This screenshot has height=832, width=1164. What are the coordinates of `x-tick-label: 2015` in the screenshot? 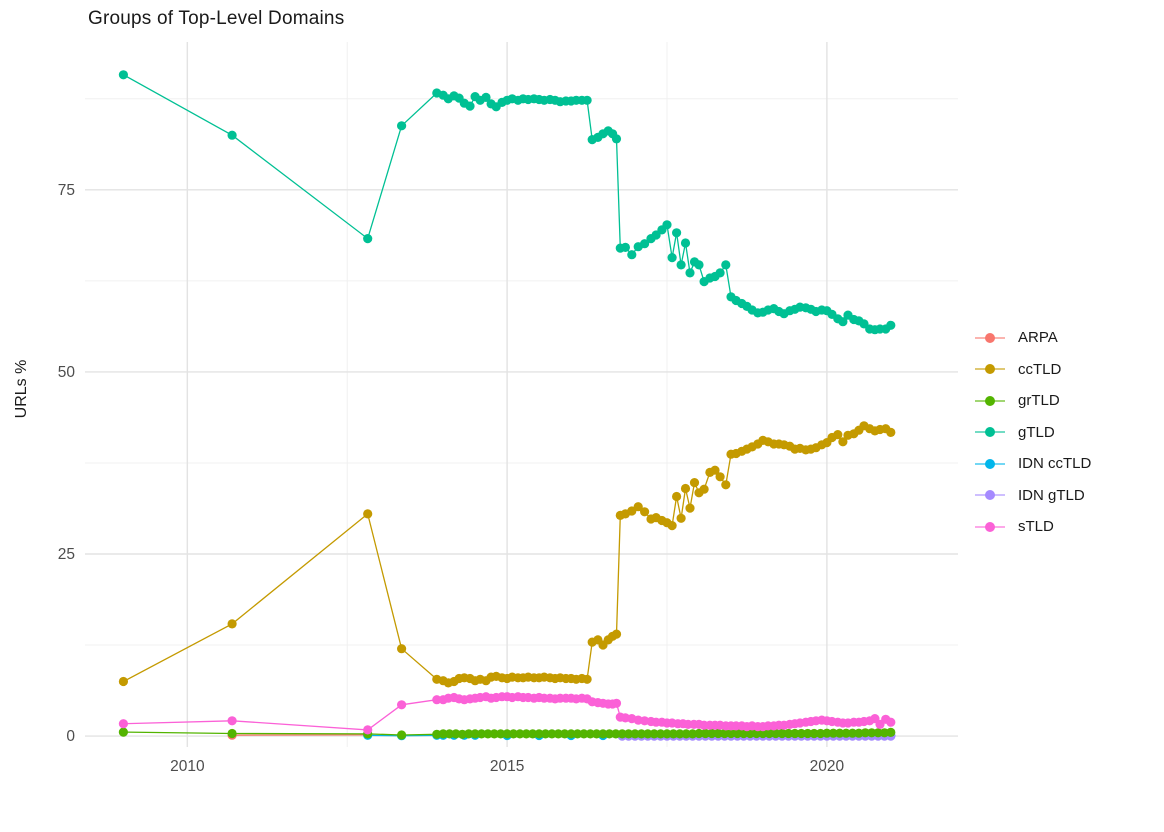 It's located at (507, 766).